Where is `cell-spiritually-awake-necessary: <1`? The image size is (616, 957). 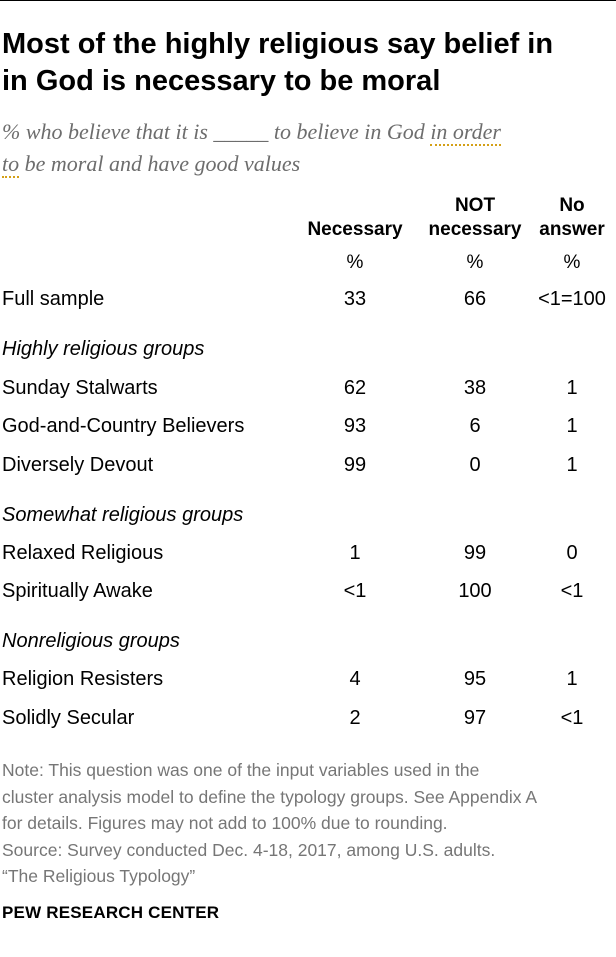 cell-spiritually-awake-necessary: <1 is located at coordinates (355, 591).